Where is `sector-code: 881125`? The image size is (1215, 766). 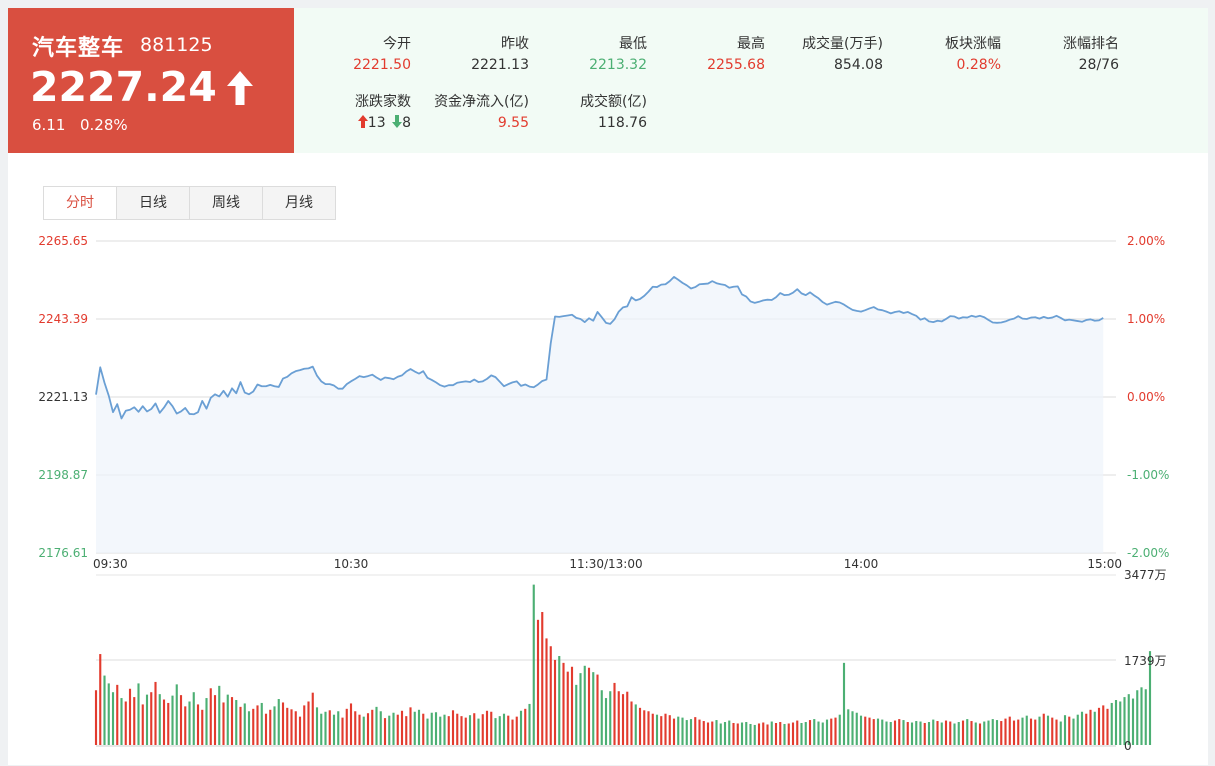 sector-code: 881125 is located at coordinates (176, 45).